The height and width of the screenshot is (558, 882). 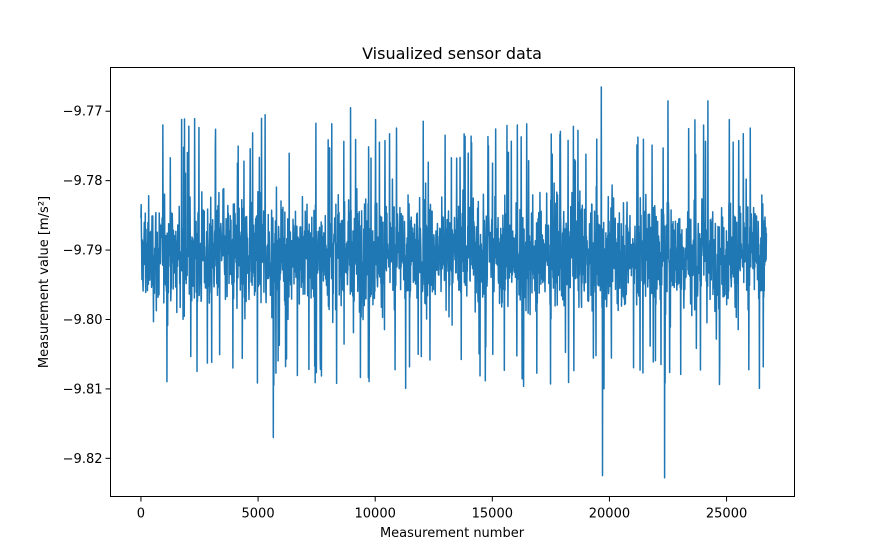 I want to click on y-axis-label: Measurement value [m/s²], so click(x=44, y=282).